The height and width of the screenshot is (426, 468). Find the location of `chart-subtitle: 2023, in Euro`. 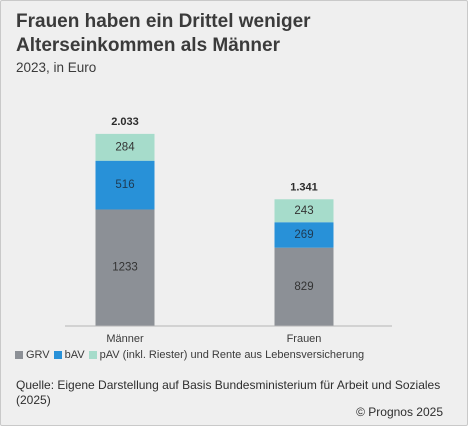

chart-subtitle: 2023, in Euro is located at coordinates (56, 67).